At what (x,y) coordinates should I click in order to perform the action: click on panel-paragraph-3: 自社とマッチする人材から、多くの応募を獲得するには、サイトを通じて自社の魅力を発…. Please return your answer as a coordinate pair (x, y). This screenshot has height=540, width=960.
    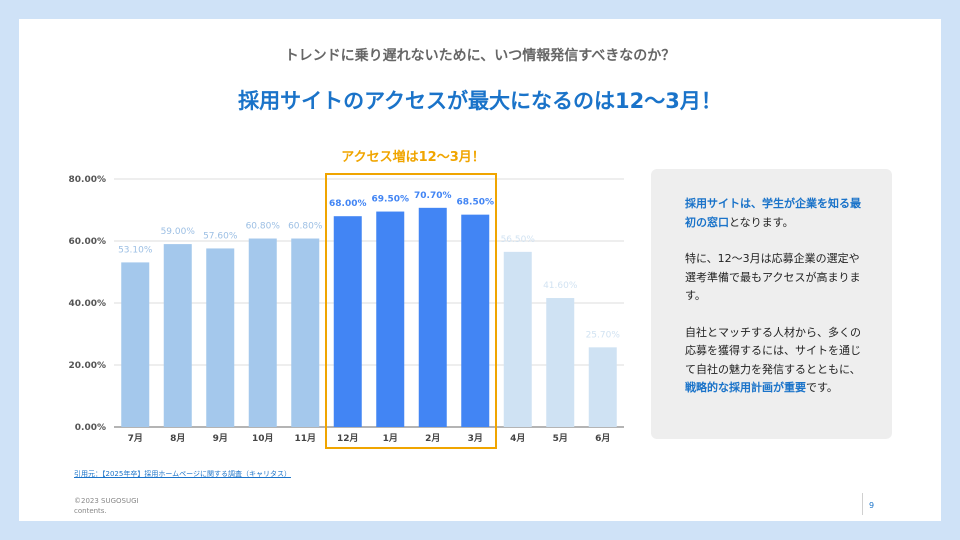
    Looking at the image, I should click on (777, 361).